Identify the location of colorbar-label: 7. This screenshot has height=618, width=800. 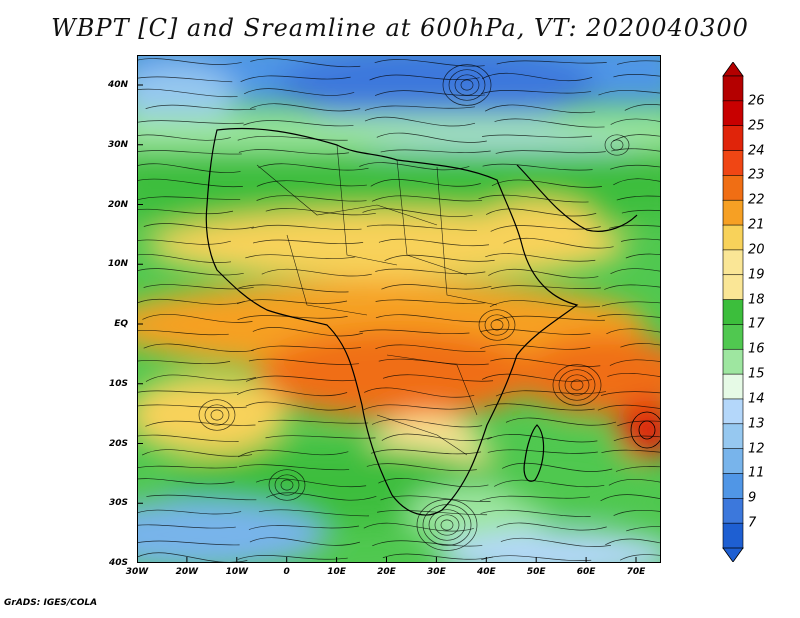
(752, 523).